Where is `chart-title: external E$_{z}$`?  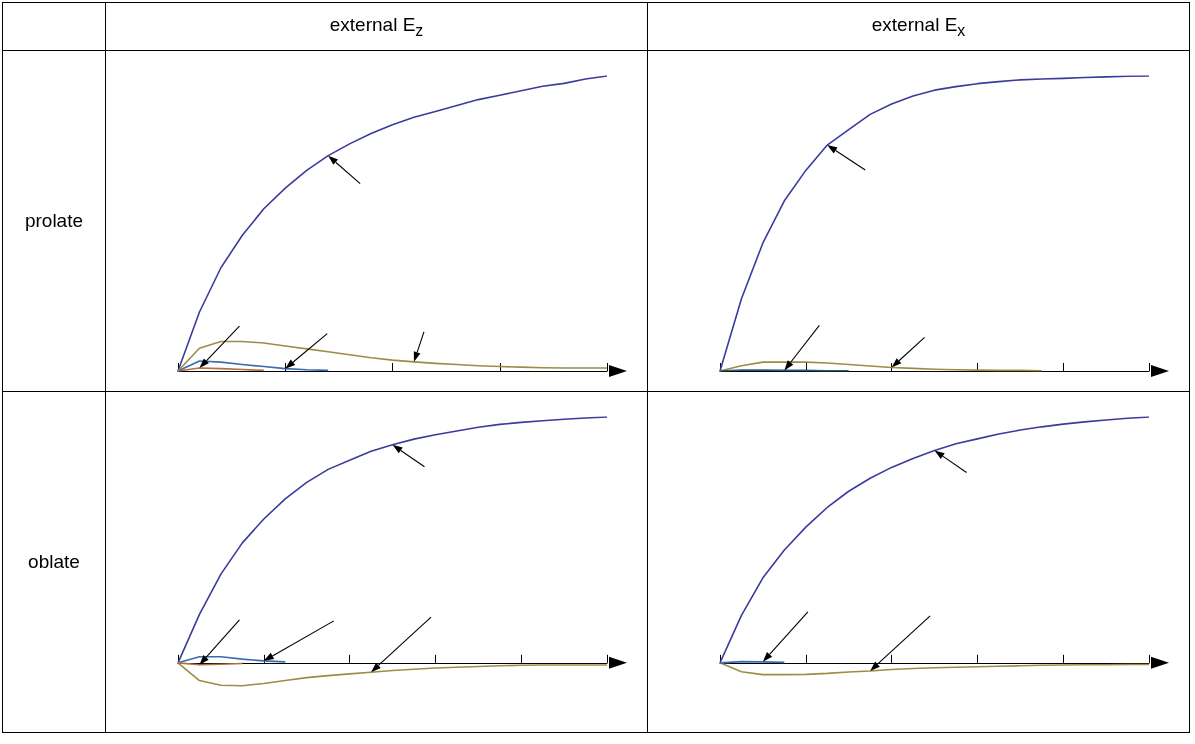
chart-title: external E$_{z}$ is located at coordinates (376, 26).